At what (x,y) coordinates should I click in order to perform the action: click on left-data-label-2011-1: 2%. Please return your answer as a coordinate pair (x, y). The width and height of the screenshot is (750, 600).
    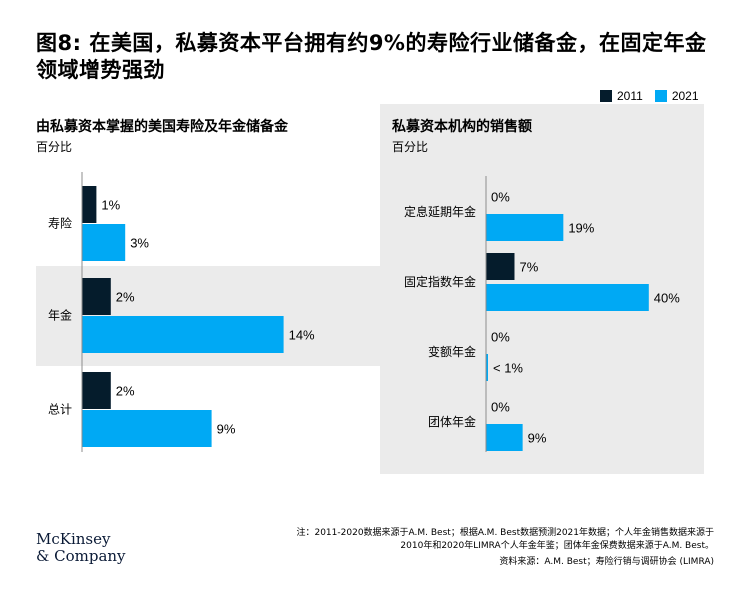
    Looking at the image, I should click on (125, 297).